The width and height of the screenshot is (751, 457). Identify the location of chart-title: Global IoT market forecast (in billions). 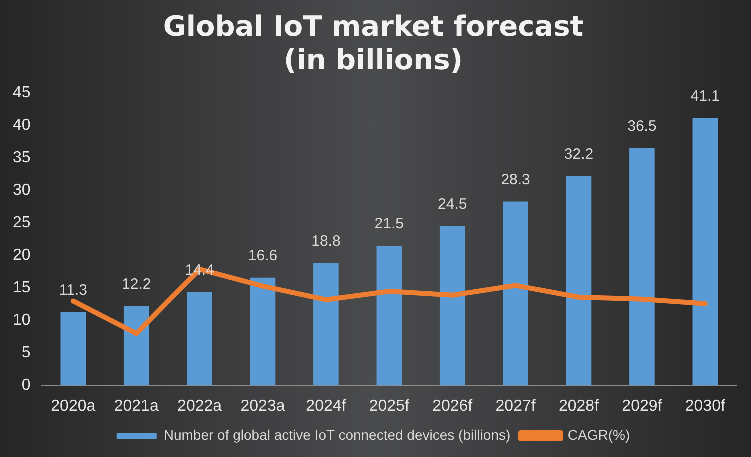
(373, 43).